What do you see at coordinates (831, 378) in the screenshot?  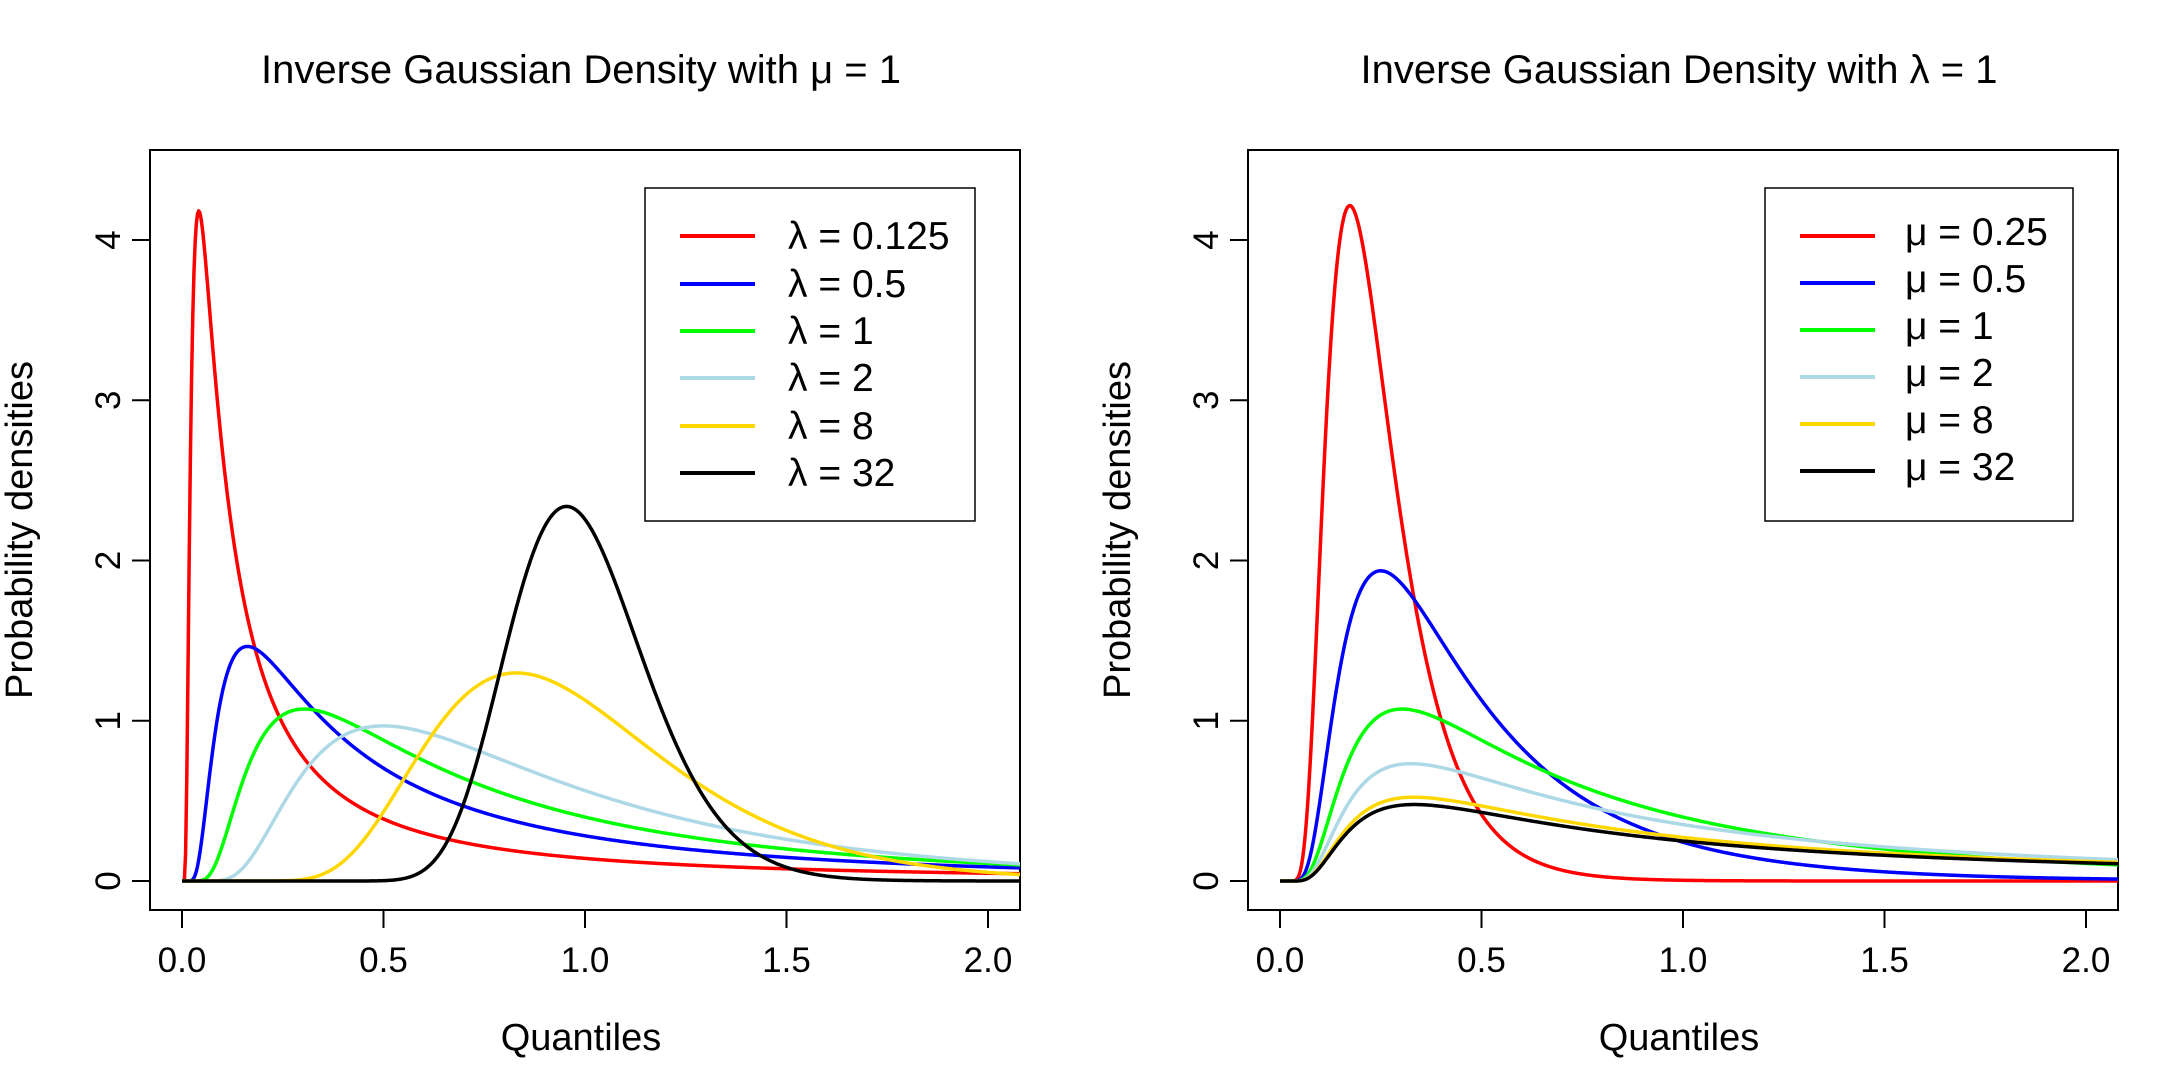 I see `legend-label: λ = 2` at bounding box center [831, 378].